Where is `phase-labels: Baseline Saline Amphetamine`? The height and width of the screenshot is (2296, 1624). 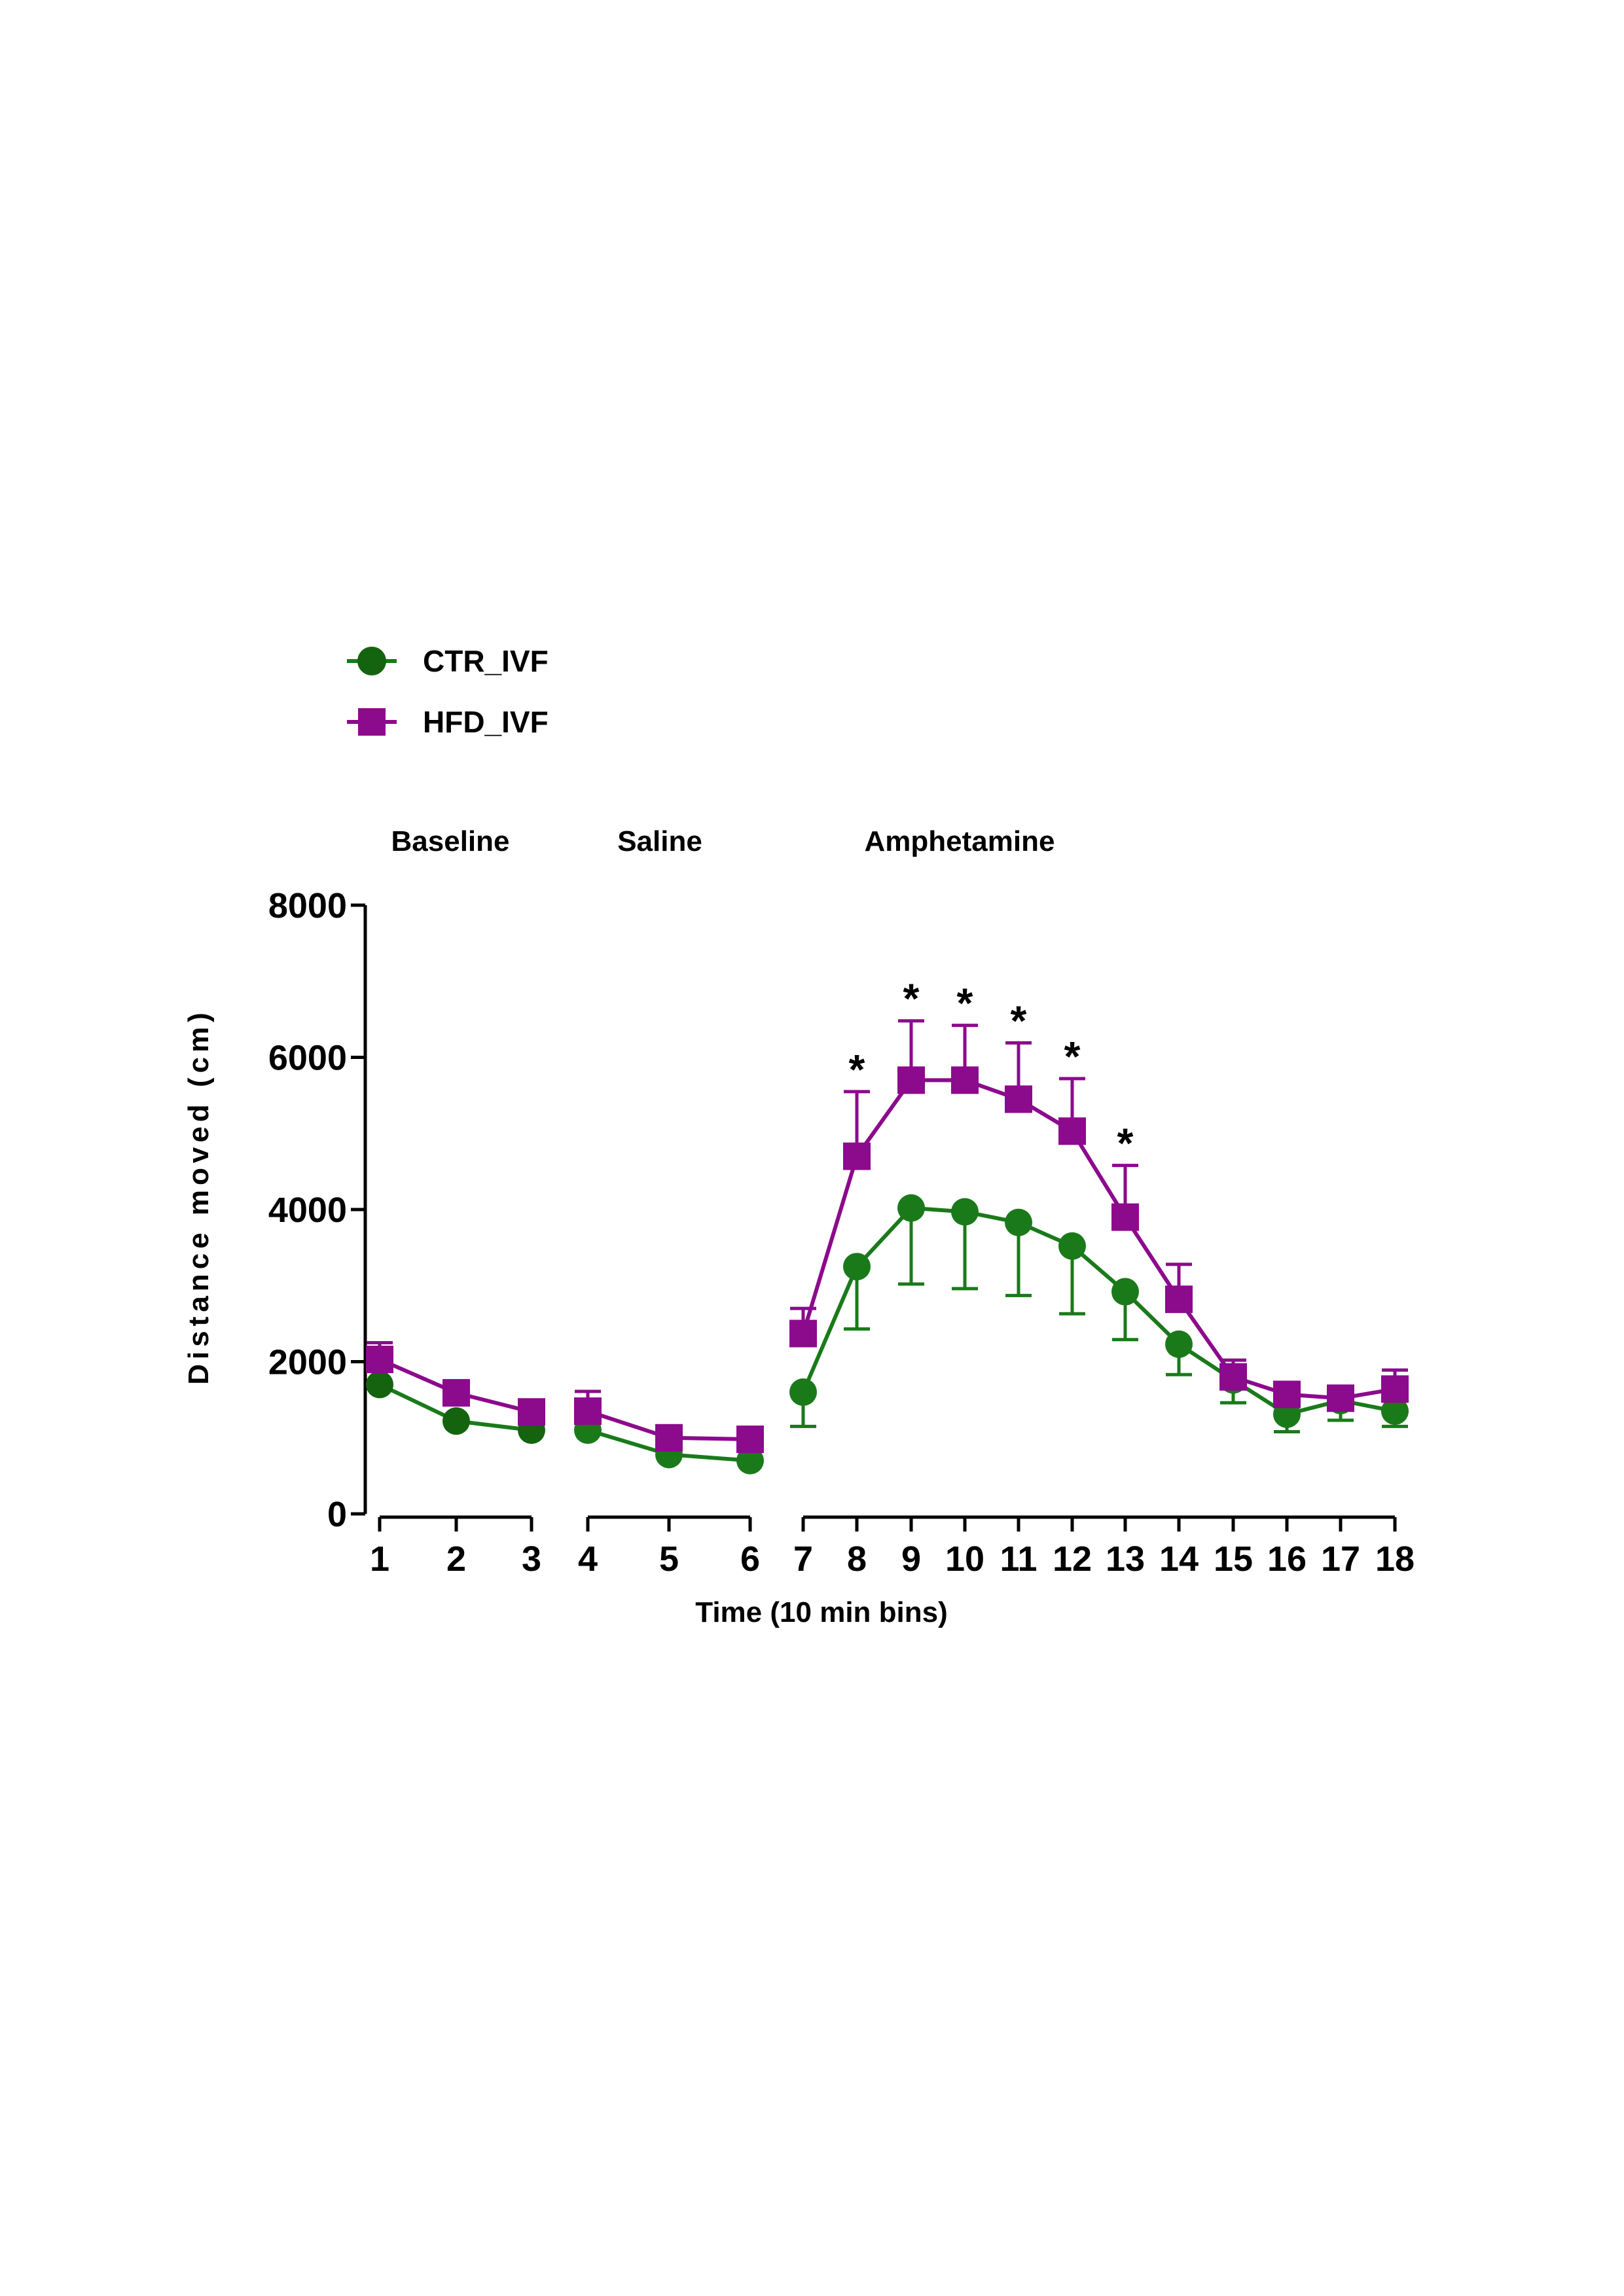
phase-labels: Baseline Saline Amphetamine is located at coordinates (723, 841).